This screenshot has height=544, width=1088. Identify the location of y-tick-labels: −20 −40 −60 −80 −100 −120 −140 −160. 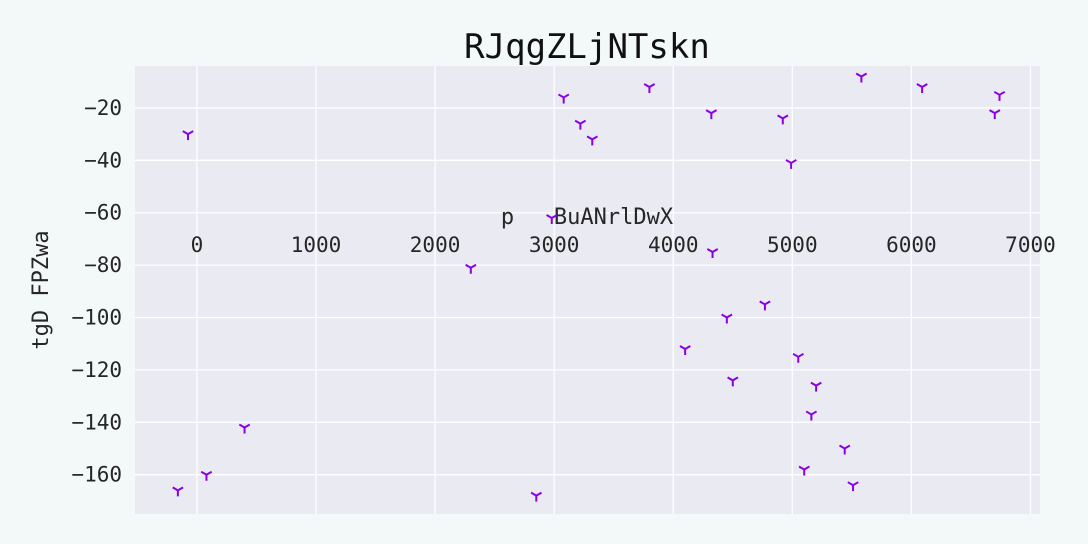
(96, 291).